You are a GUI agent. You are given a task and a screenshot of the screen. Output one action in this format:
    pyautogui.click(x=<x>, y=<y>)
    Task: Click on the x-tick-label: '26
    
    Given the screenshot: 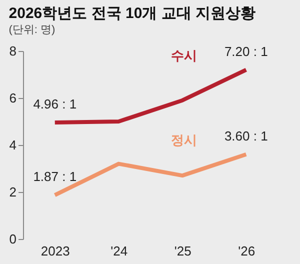 What is the action you would take?
    pyautogui.click(x=247, y=251)
    